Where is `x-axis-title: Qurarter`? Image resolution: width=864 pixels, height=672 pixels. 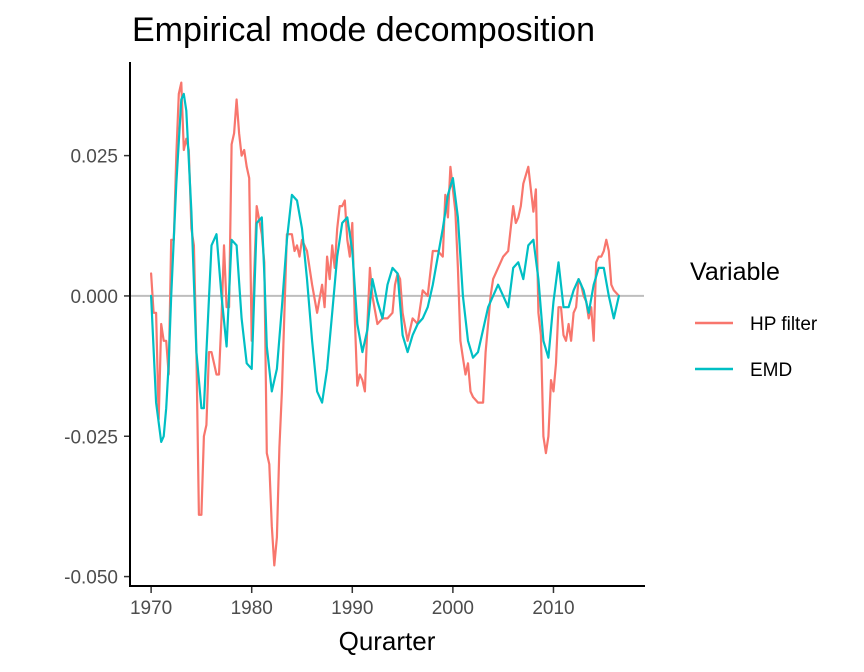
x-axis-title: Qurarter is located at coordinates (387, 641).